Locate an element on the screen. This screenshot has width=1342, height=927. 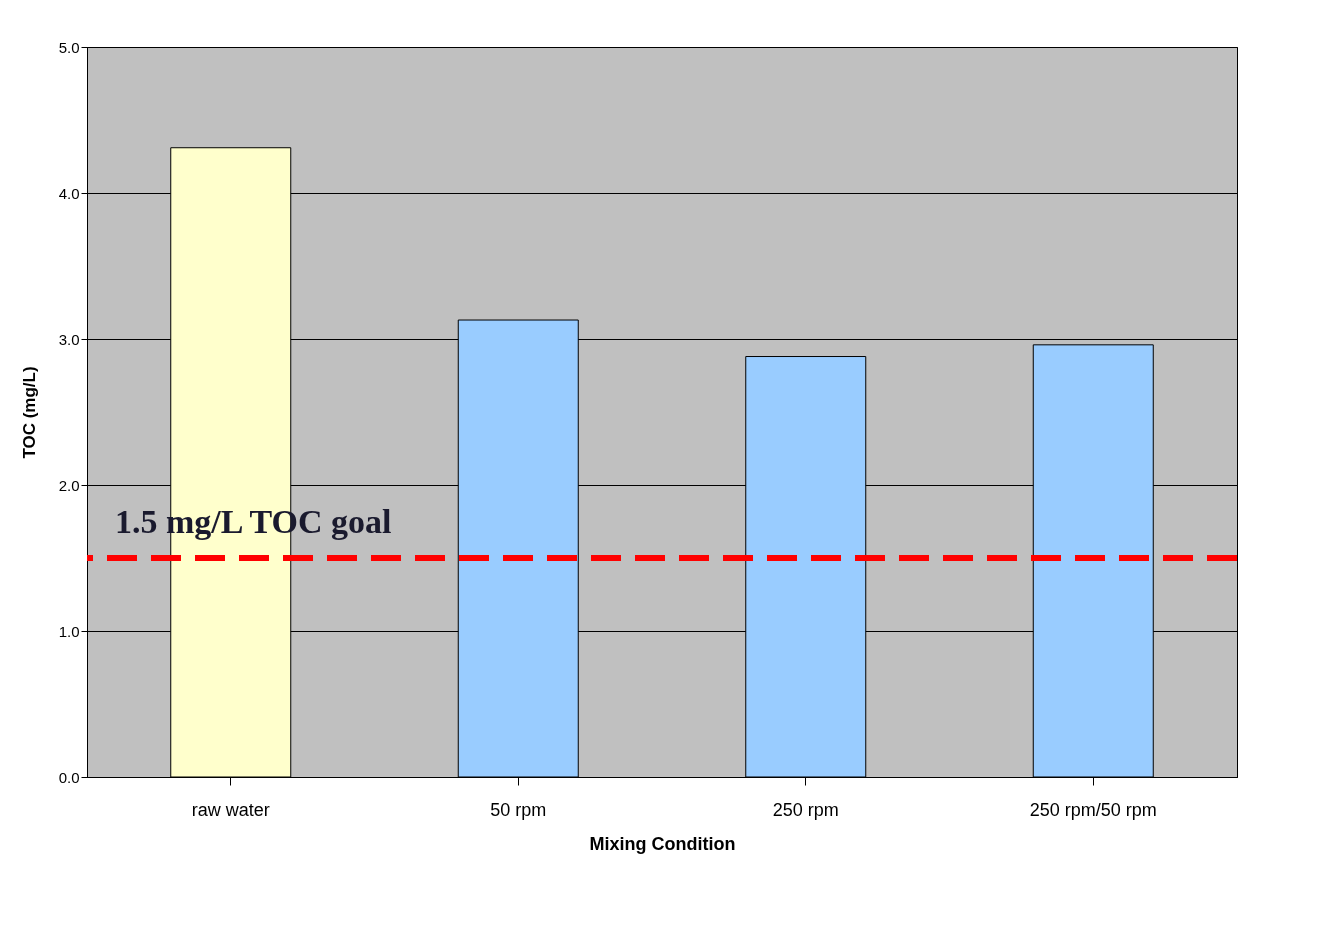
y-tick-label: 5.0 is located at coordinates (69, 47).